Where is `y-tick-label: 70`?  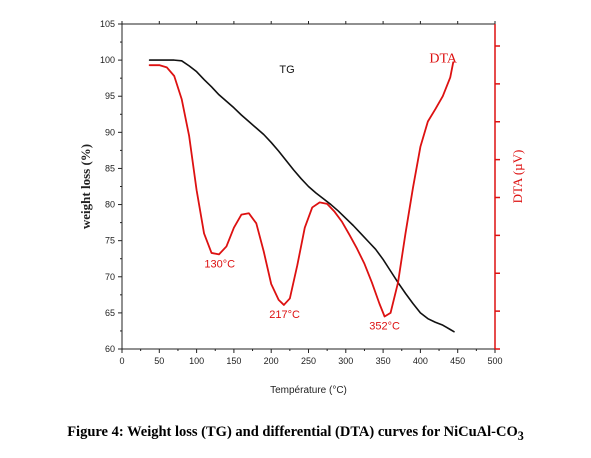
y-tick-label: 70 is located at coordinates (110, 277).